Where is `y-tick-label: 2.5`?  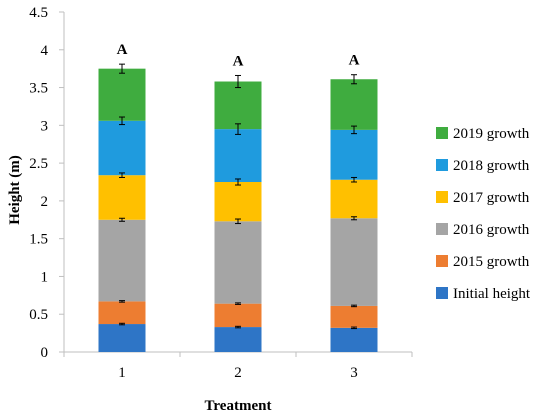 y-tick-label: 2.5 is located at coordinates (38, 164).